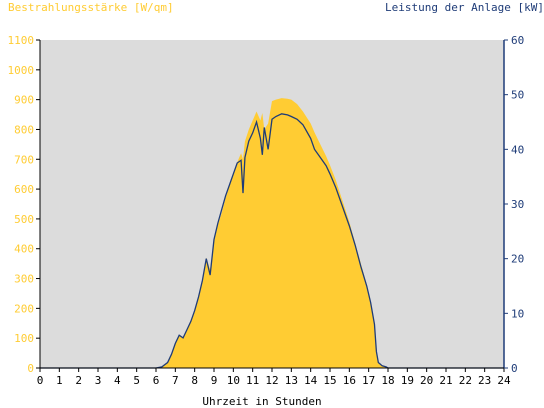 The height and width of the screenshot is (408, 544). Describe the element at coordinates (24, 189) in the screenshot. I see `left-tick-label: 600` at that location.